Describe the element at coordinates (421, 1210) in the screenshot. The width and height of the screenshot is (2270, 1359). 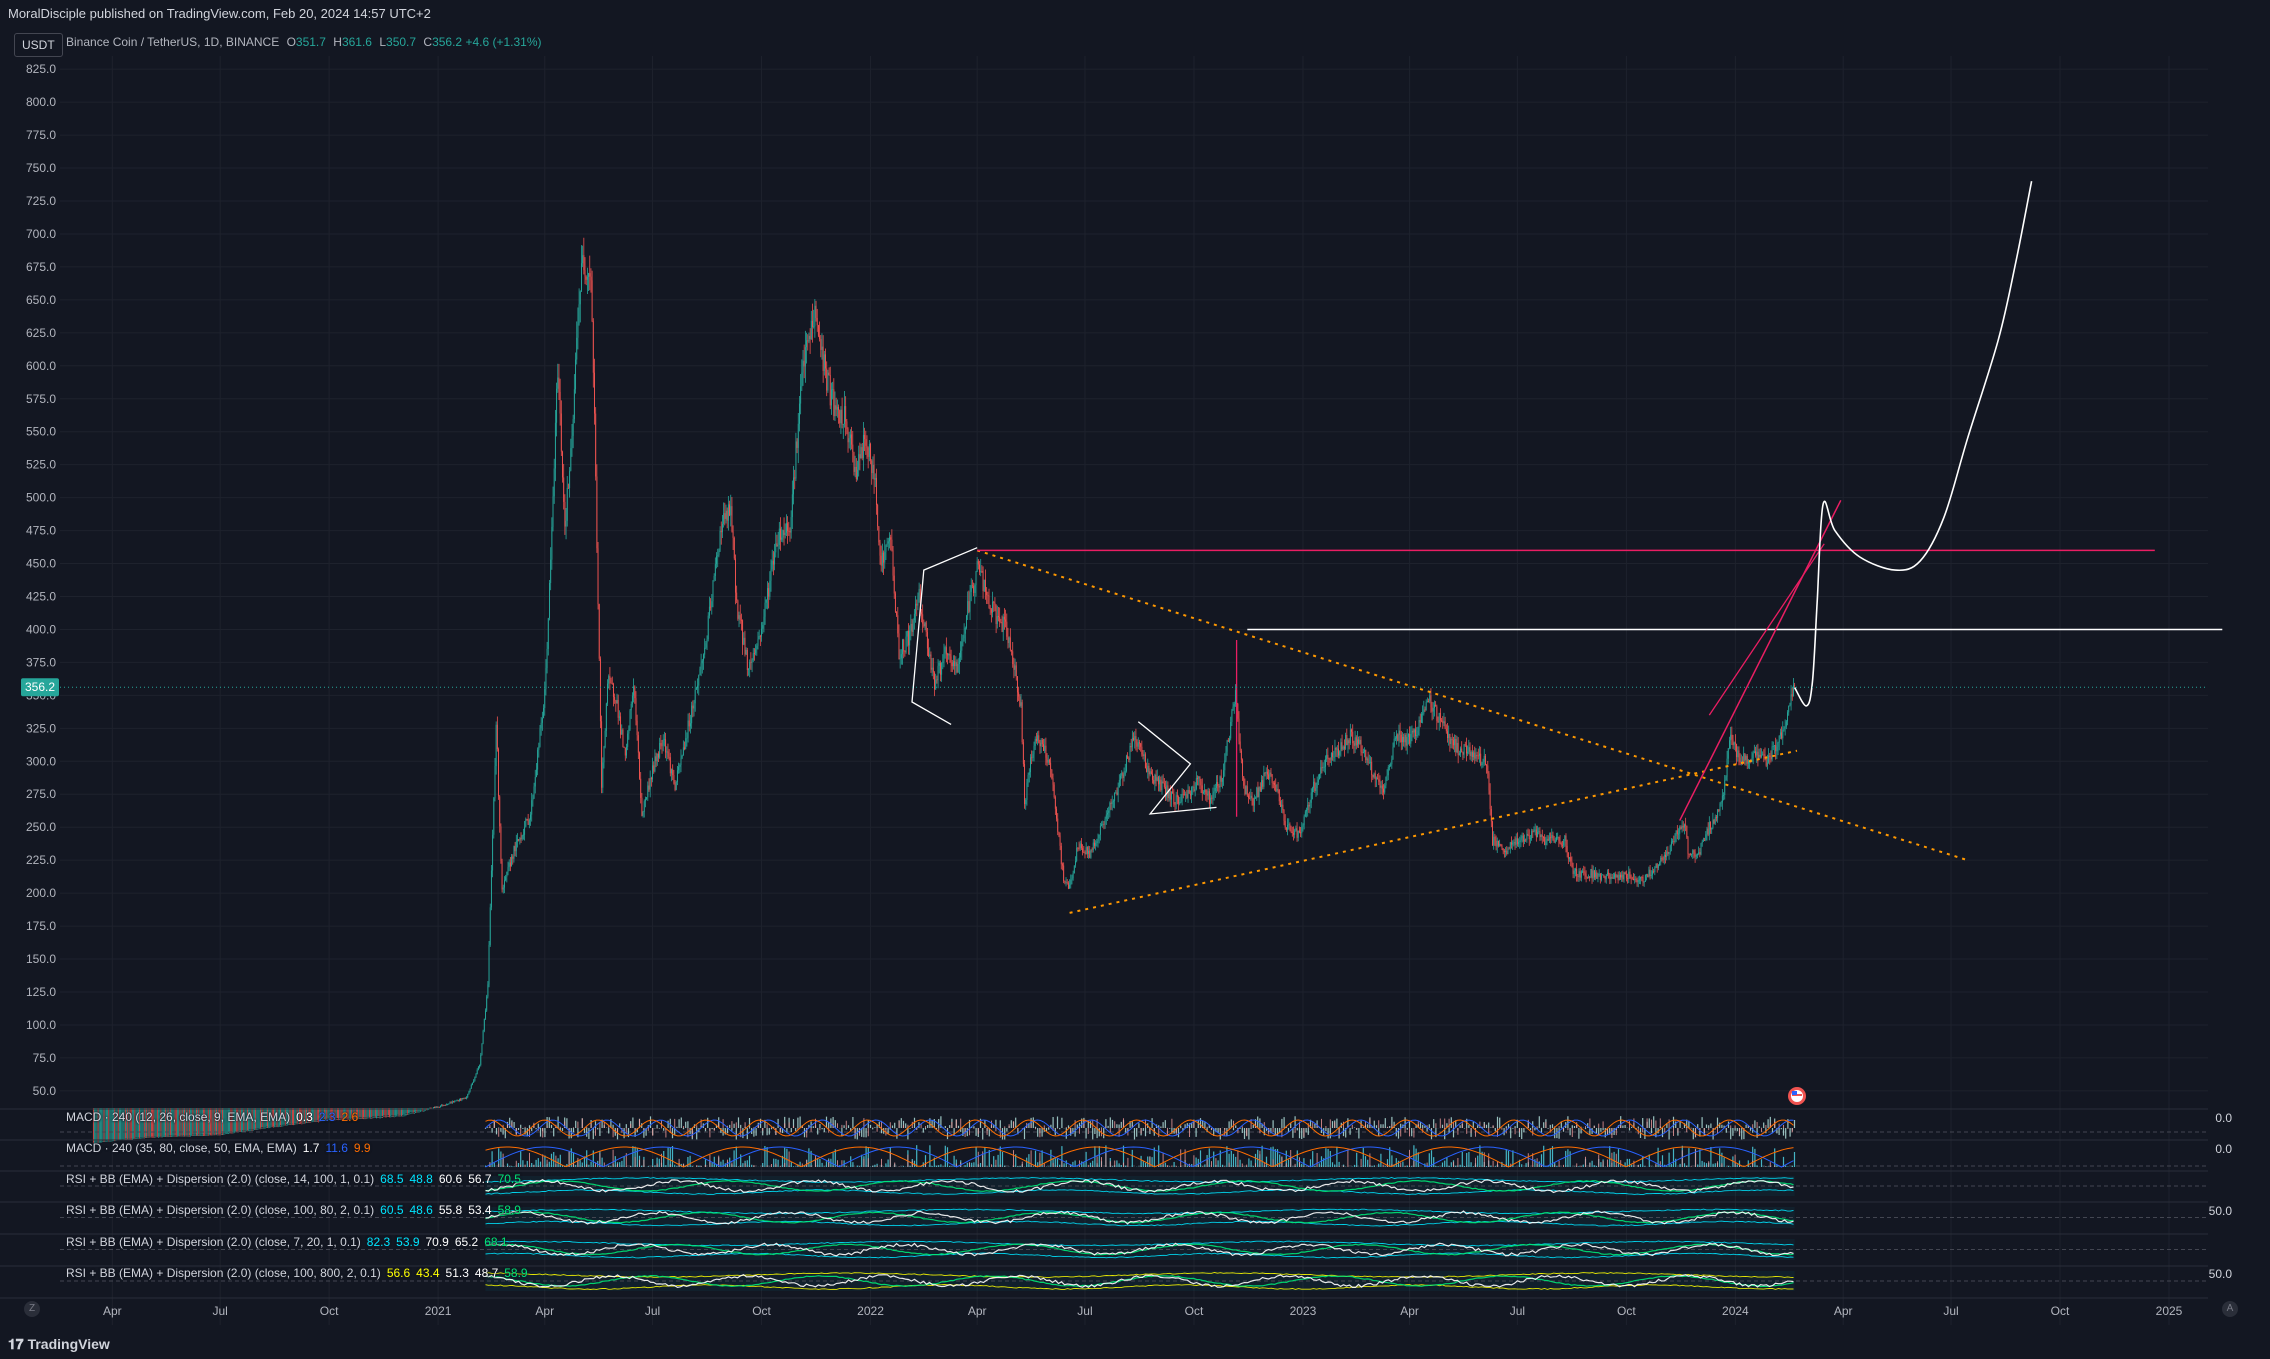
I see `indicator-value: 48.6` at that location.